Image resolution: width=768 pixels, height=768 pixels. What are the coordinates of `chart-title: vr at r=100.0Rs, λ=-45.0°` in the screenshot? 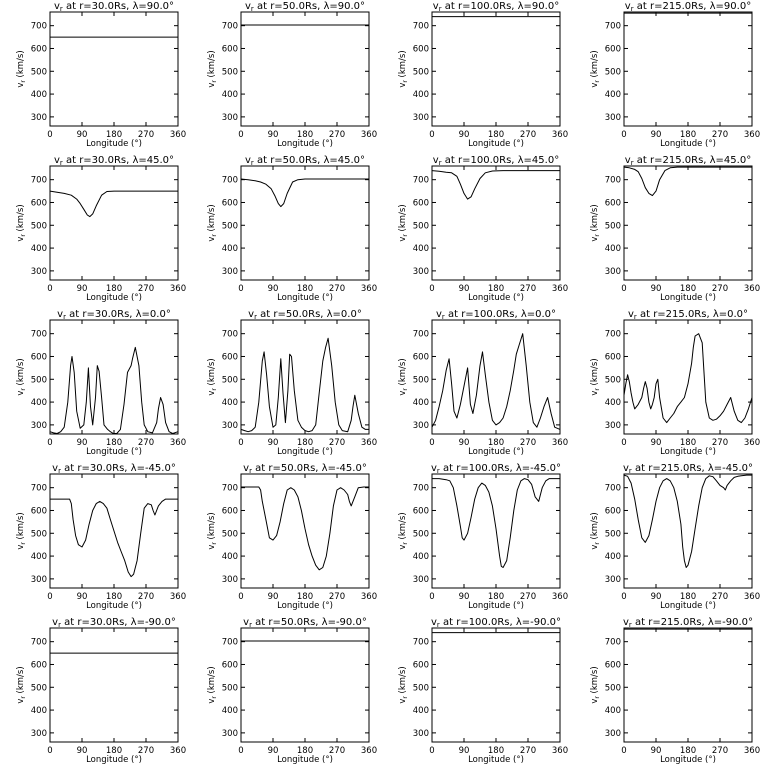 It's located at (496, 469).